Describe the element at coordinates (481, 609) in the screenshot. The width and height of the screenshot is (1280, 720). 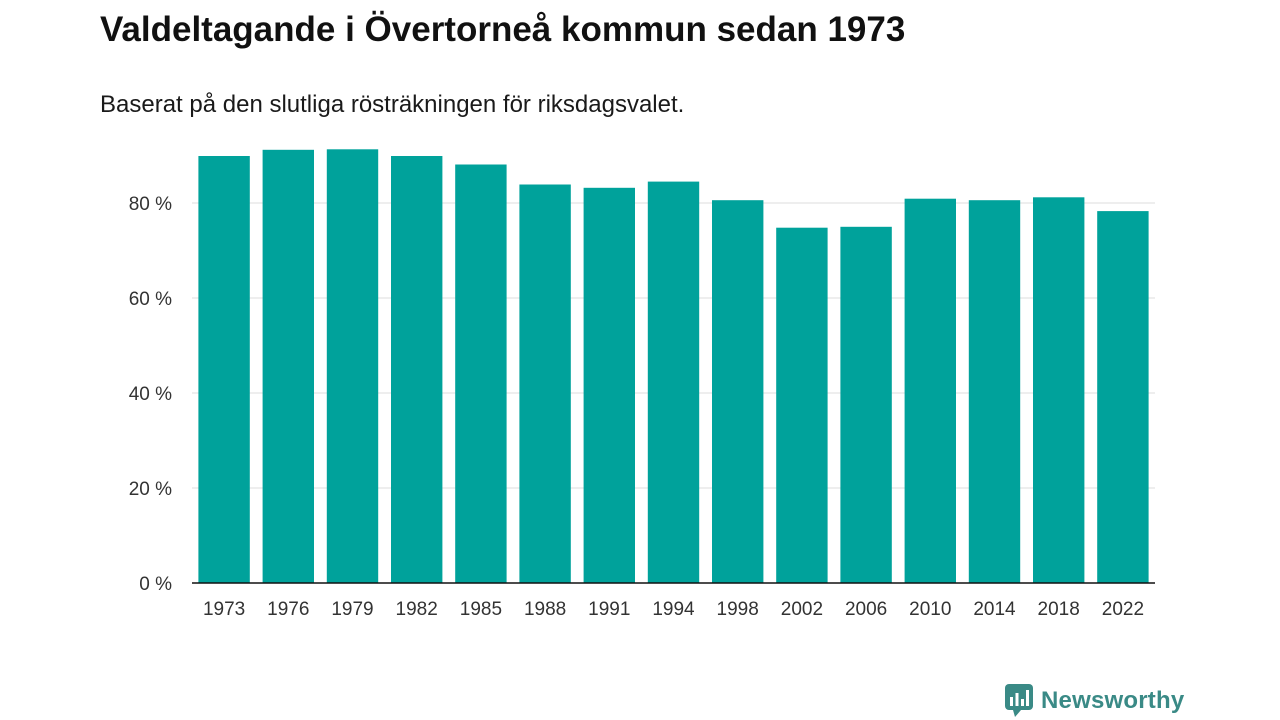
I see `x-tick-label: 1985` at that location.